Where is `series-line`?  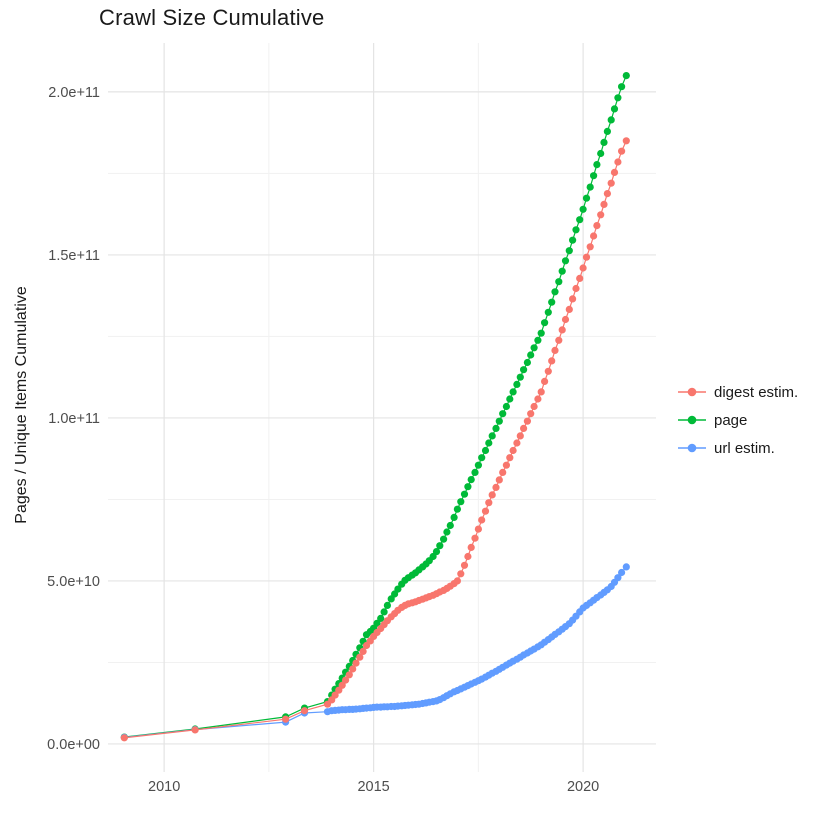 series-line is located at coordinates (375, 652).